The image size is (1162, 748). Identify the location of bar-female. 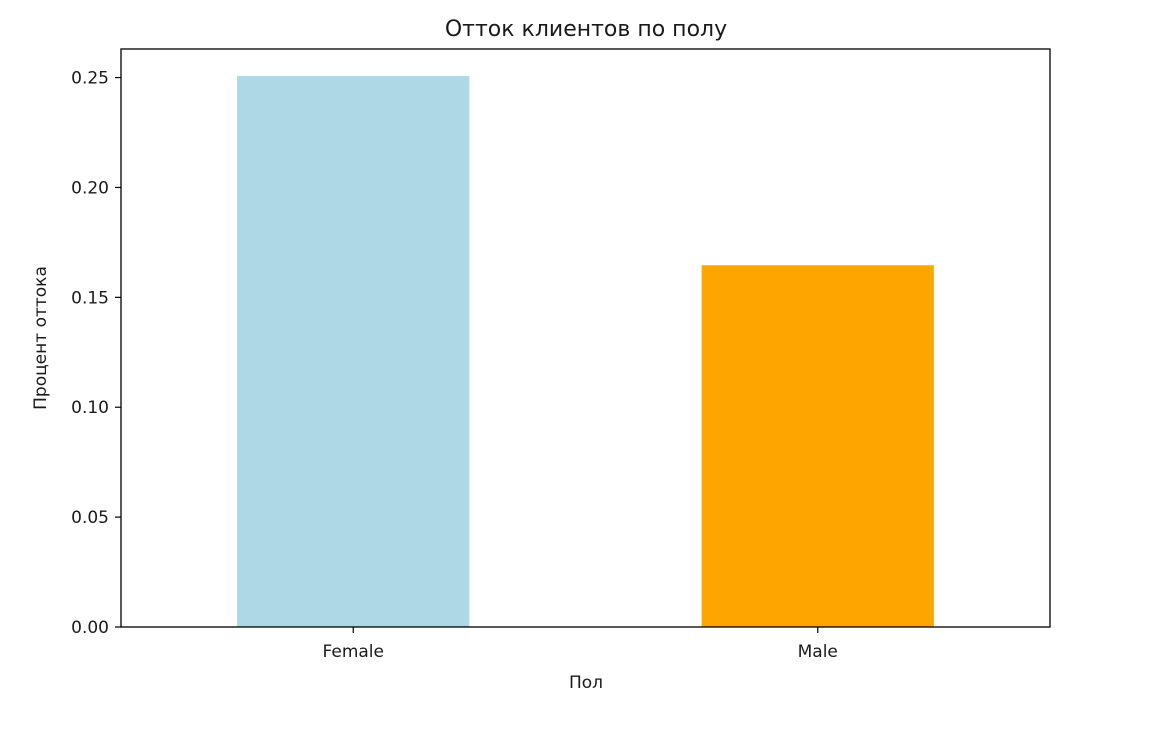
(353, 352).